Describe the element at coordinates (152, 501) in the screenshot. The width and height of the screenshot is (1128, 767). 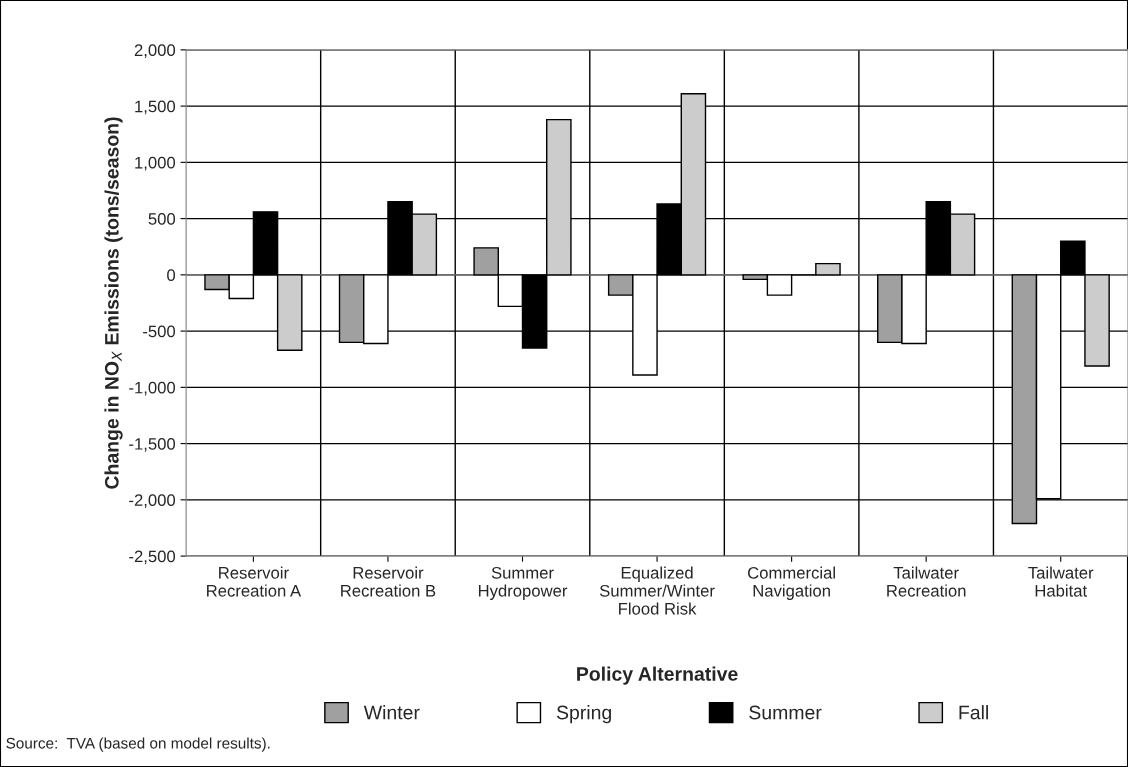
I see `y-tick-label: -2,000` at that location.